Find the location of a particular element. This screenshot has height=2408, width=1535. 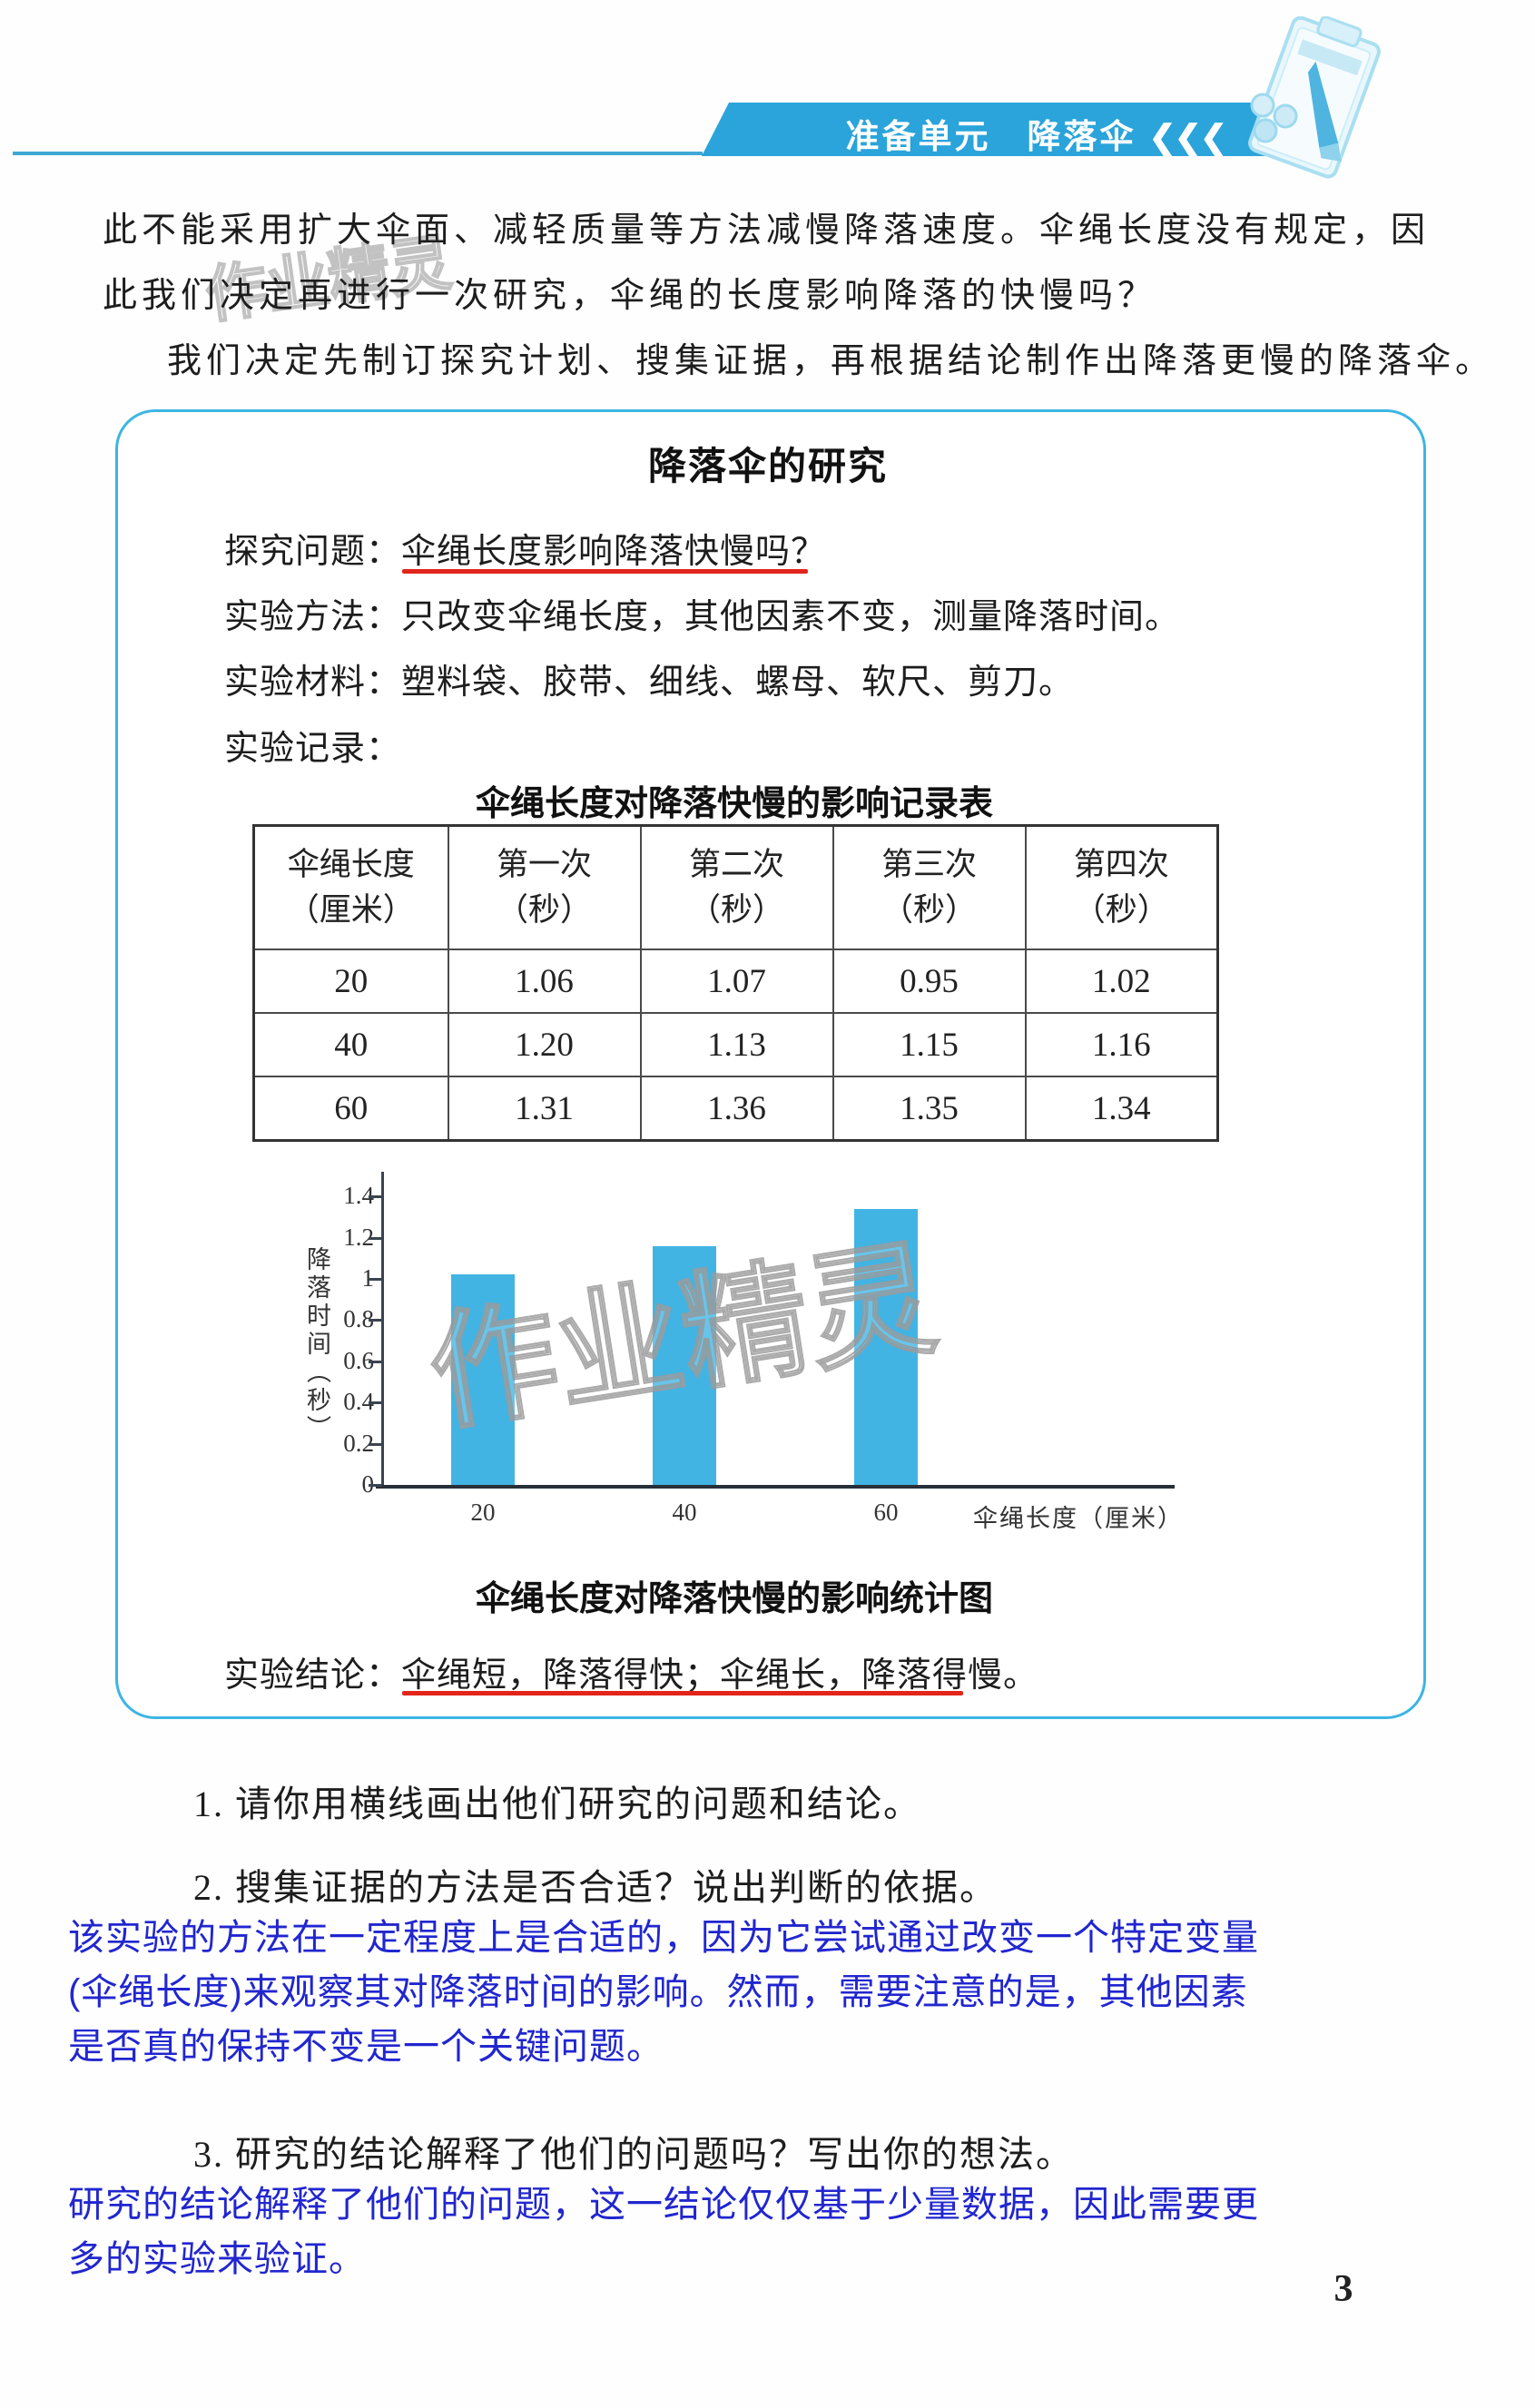

page-number: 3 is located at coordinates (1343, 2289).